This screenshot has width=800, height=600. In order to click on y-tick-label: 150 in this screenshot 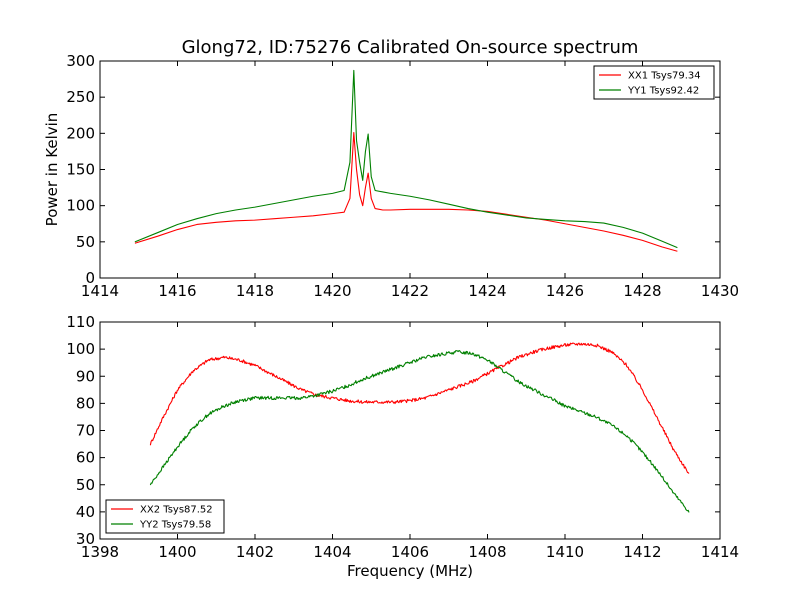, I will do `click(80, 170)`.